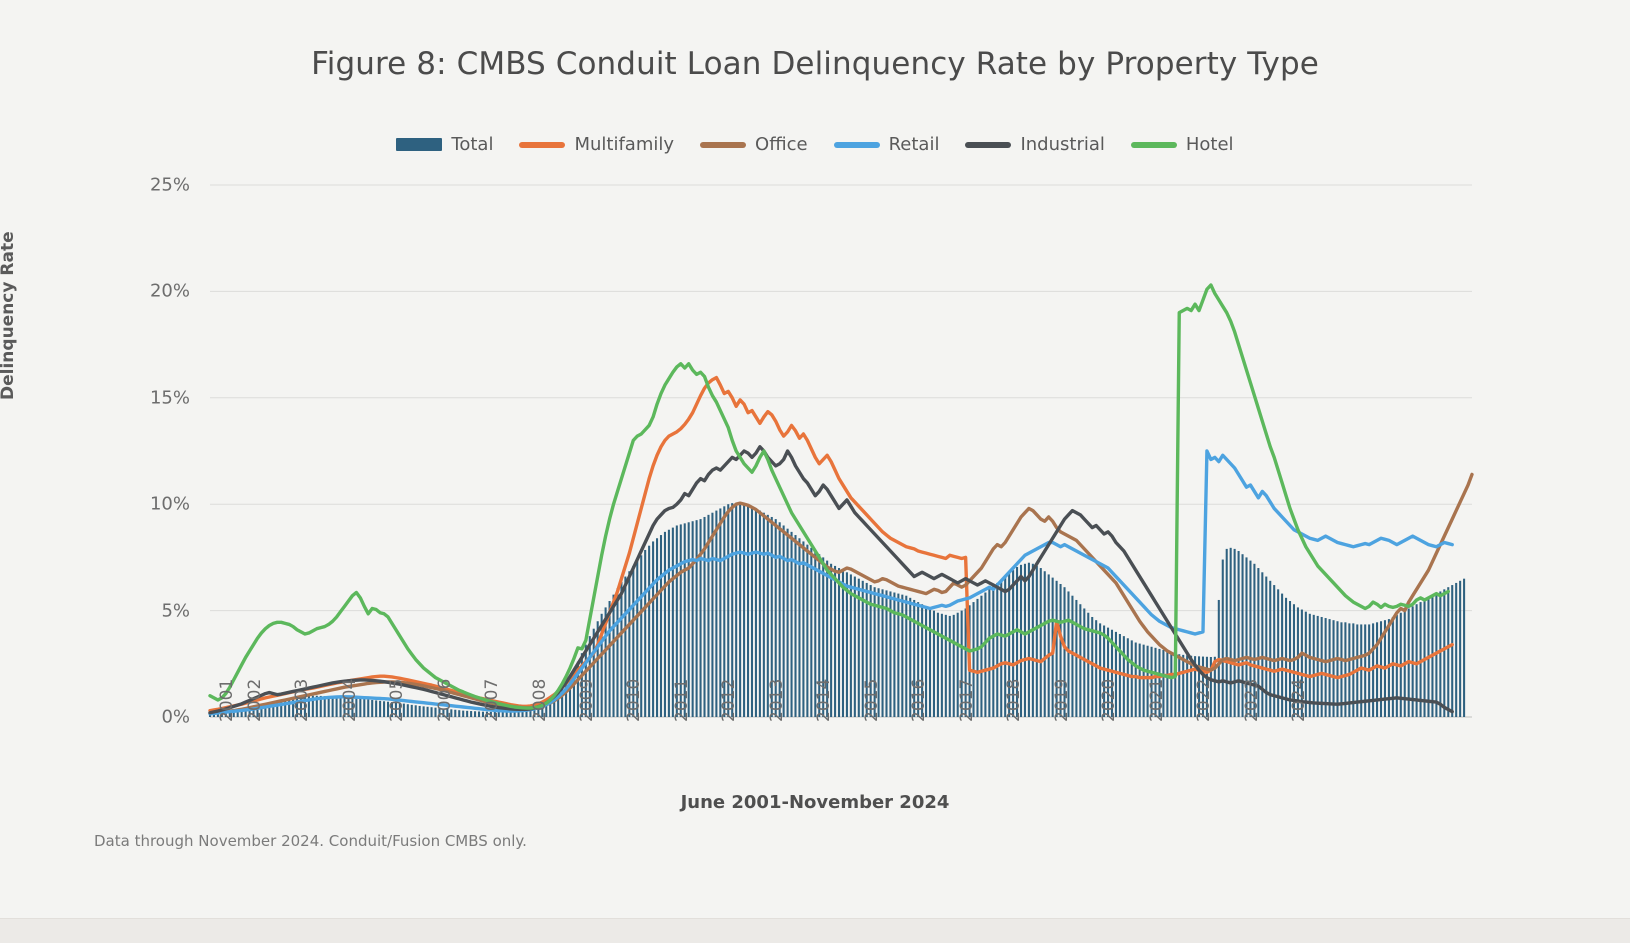 Image resolution: width=1630 pixels, height=943 pixels. Describe the element at coordinates (681, 700) in the screenshot. I see `x-tick-label: 2011` at that location.